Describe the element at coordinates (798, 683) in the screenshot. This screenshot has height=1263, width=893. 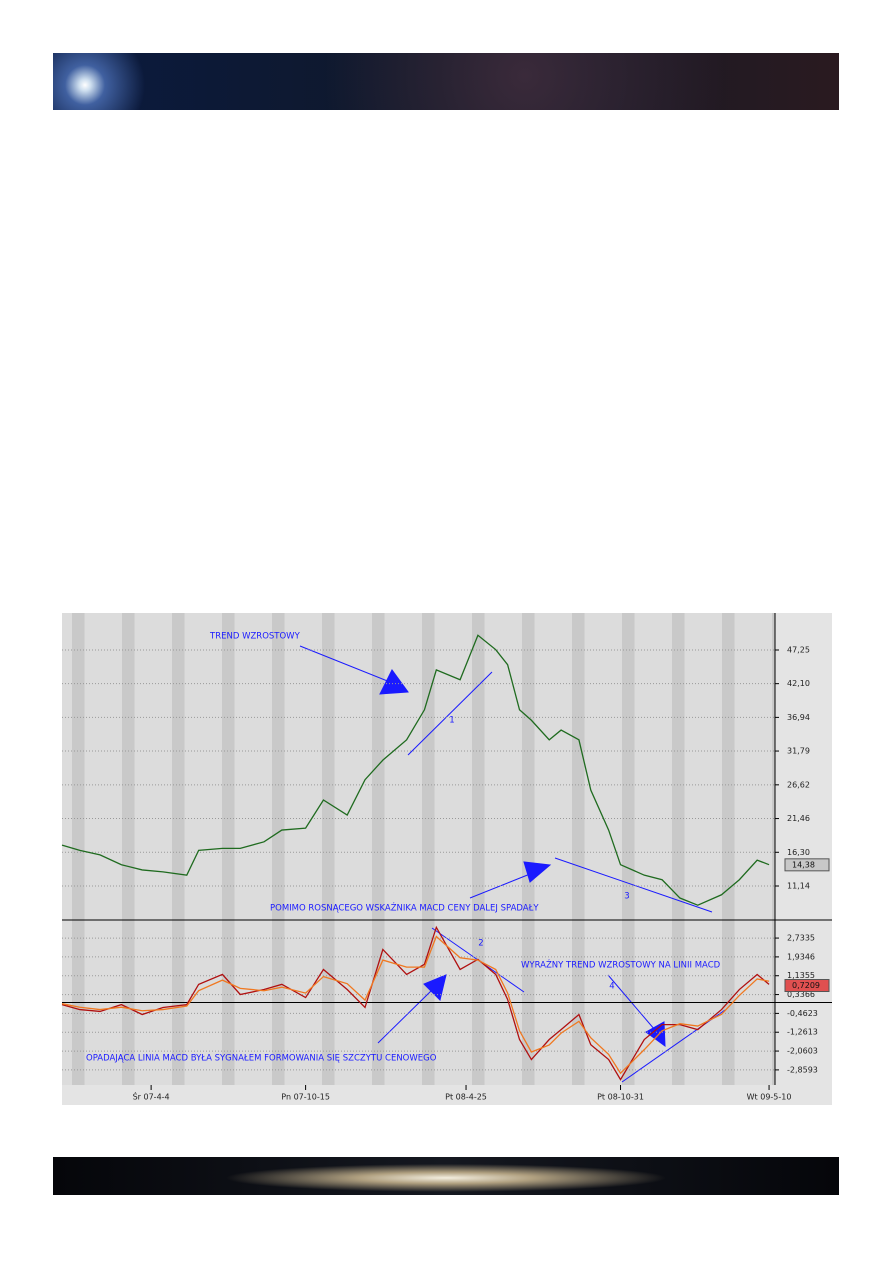
I see `y-tick-label: 42,10` at that location.